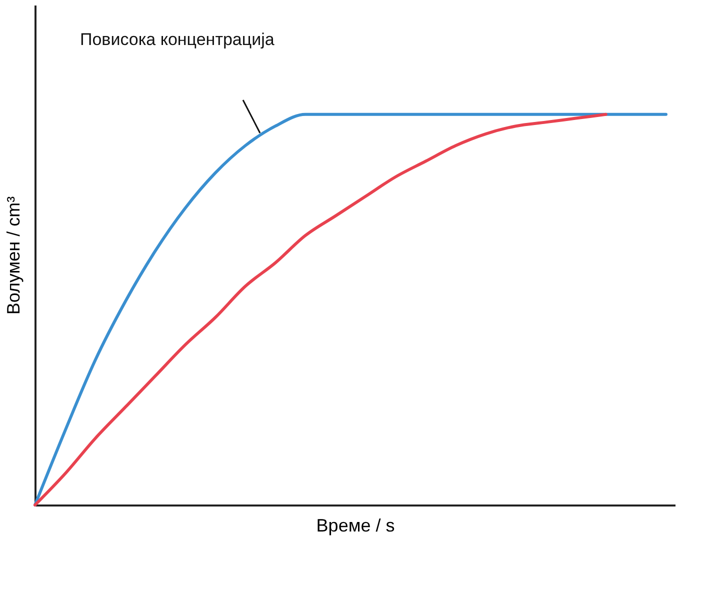  I want to click on text: Повисока концентрација, so click(177, 39).